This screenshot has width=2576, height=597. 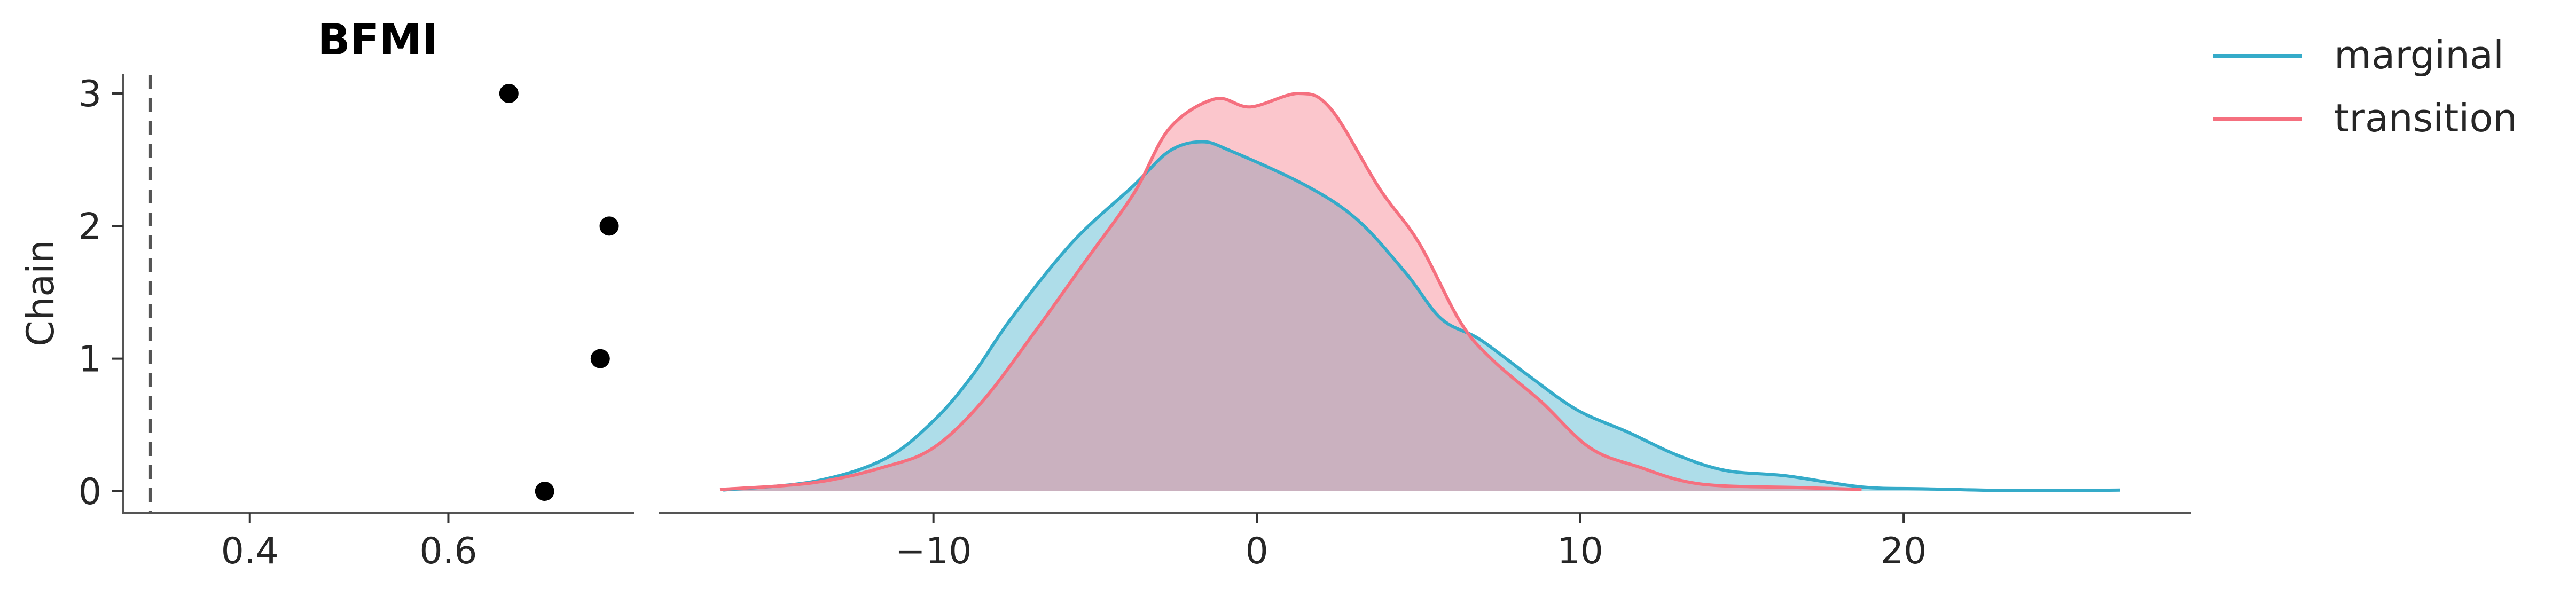 I want to click on x-tick-label: −10, so click(x=933, y=551).